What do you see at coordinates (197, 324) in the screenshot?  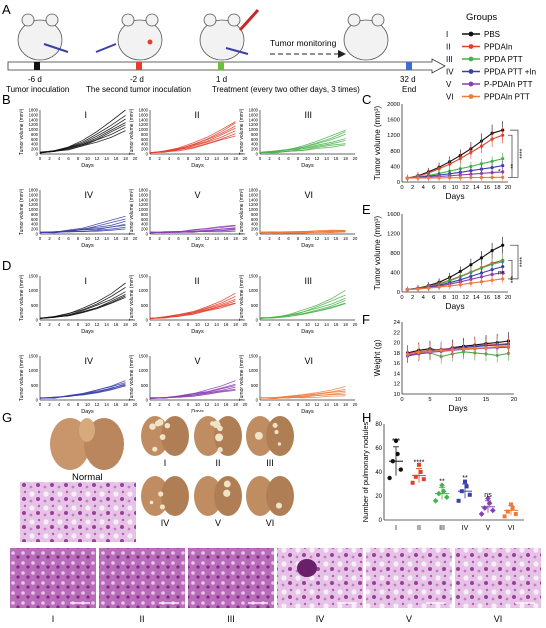 I see `x-tick-label: 10` at bounding box center [197, 324].